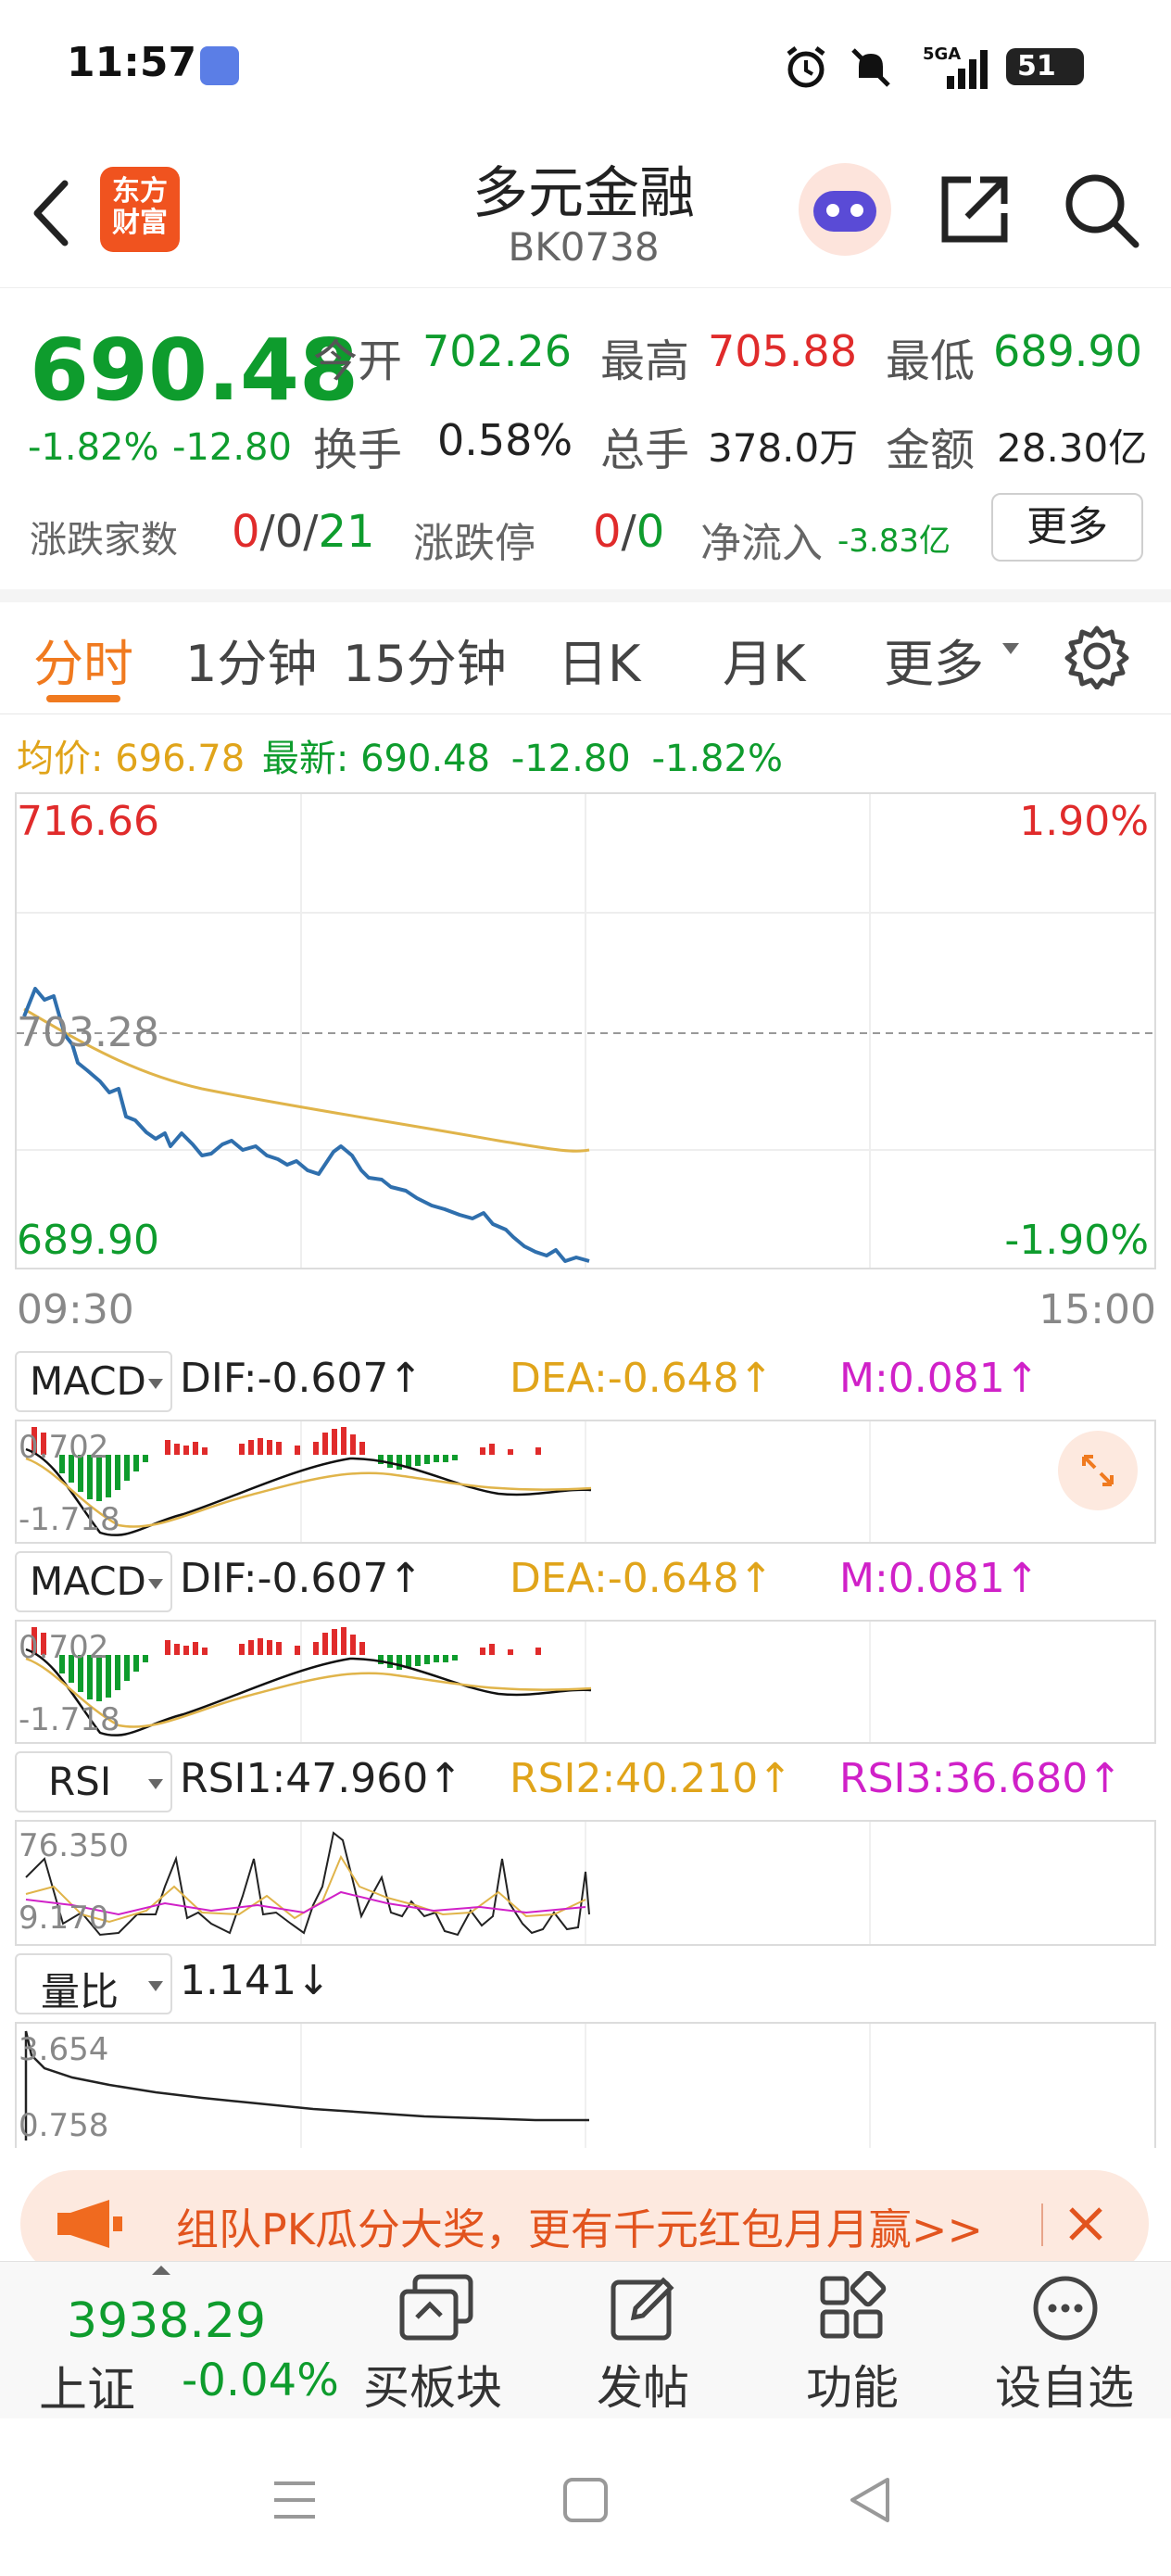 The image size is (1171, 2576). What do you see at coordinates (156, 1784) in the screenshot?
I see `rsi-dropdown-icon` at bounding box center [156, 1784].